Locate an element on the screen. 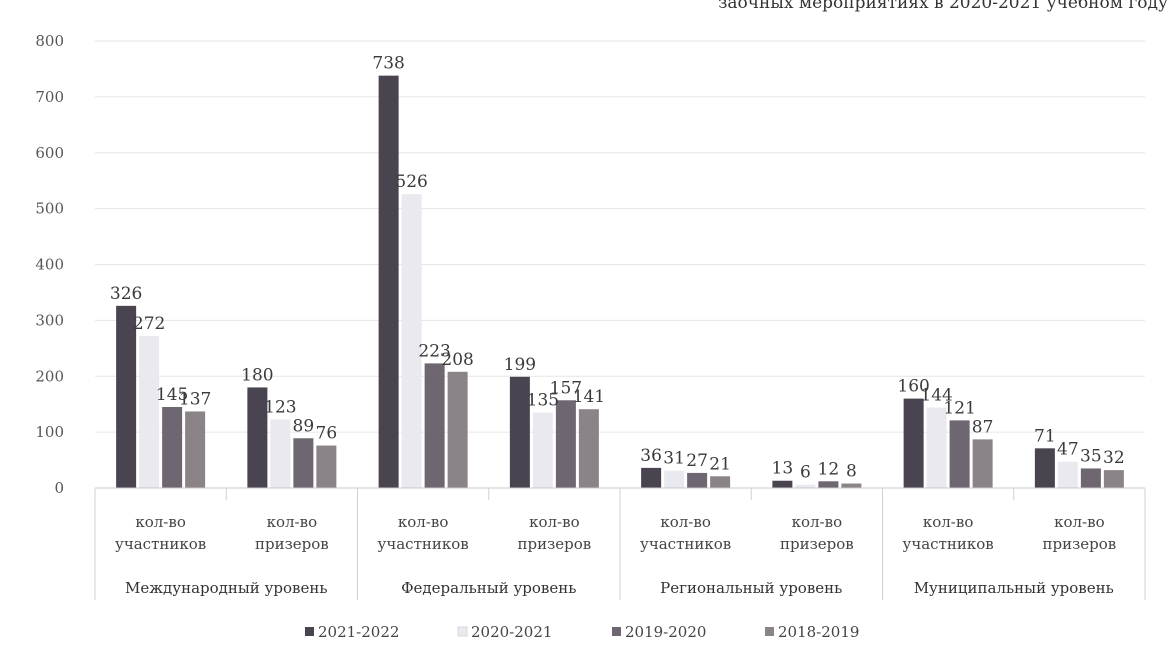 The height and width of the screenshot is (662, 1168). legend: 2021-2022 2020-2021 2019-2020 2018-2019 is located at coordinates (582, 632).